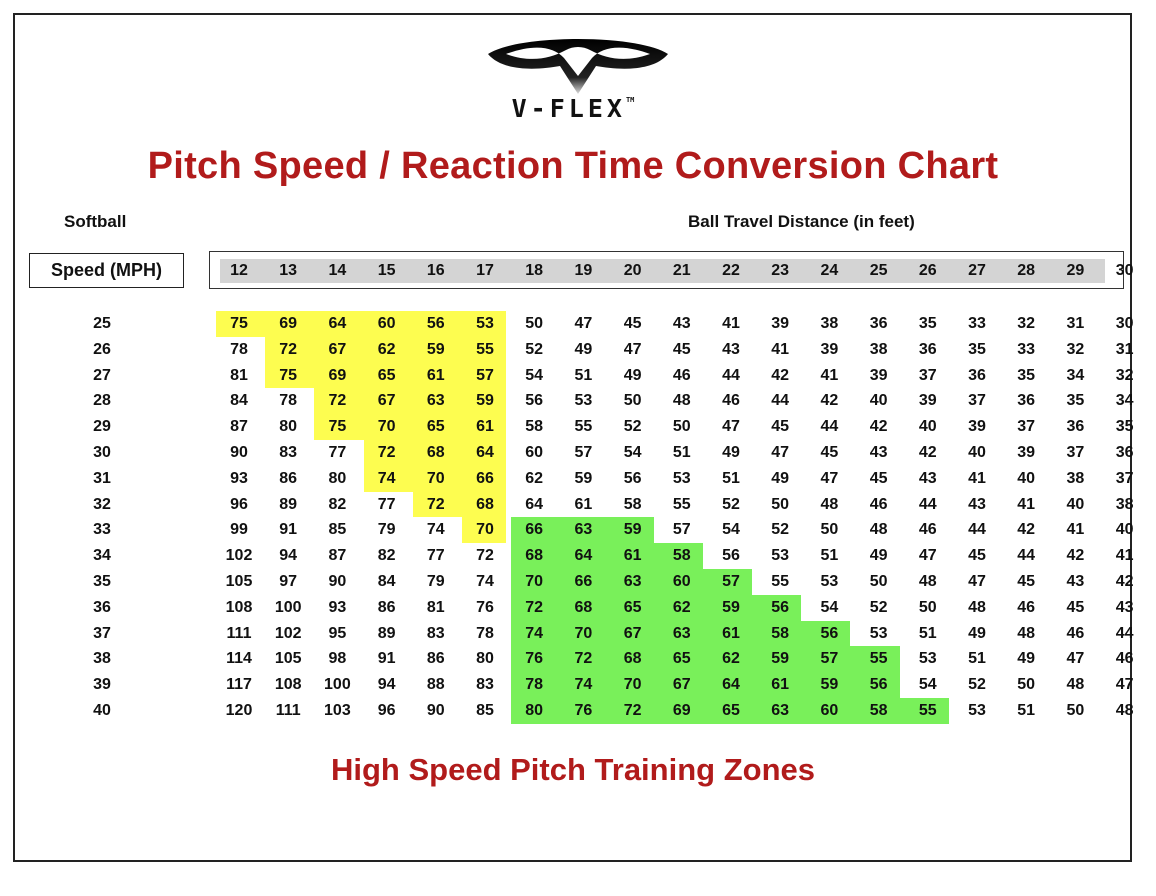 This screenshot has height=896, width=1156. Describe the element at coordinates (583, 375) in the screenshot. I see `table-cell: 51` at that location.